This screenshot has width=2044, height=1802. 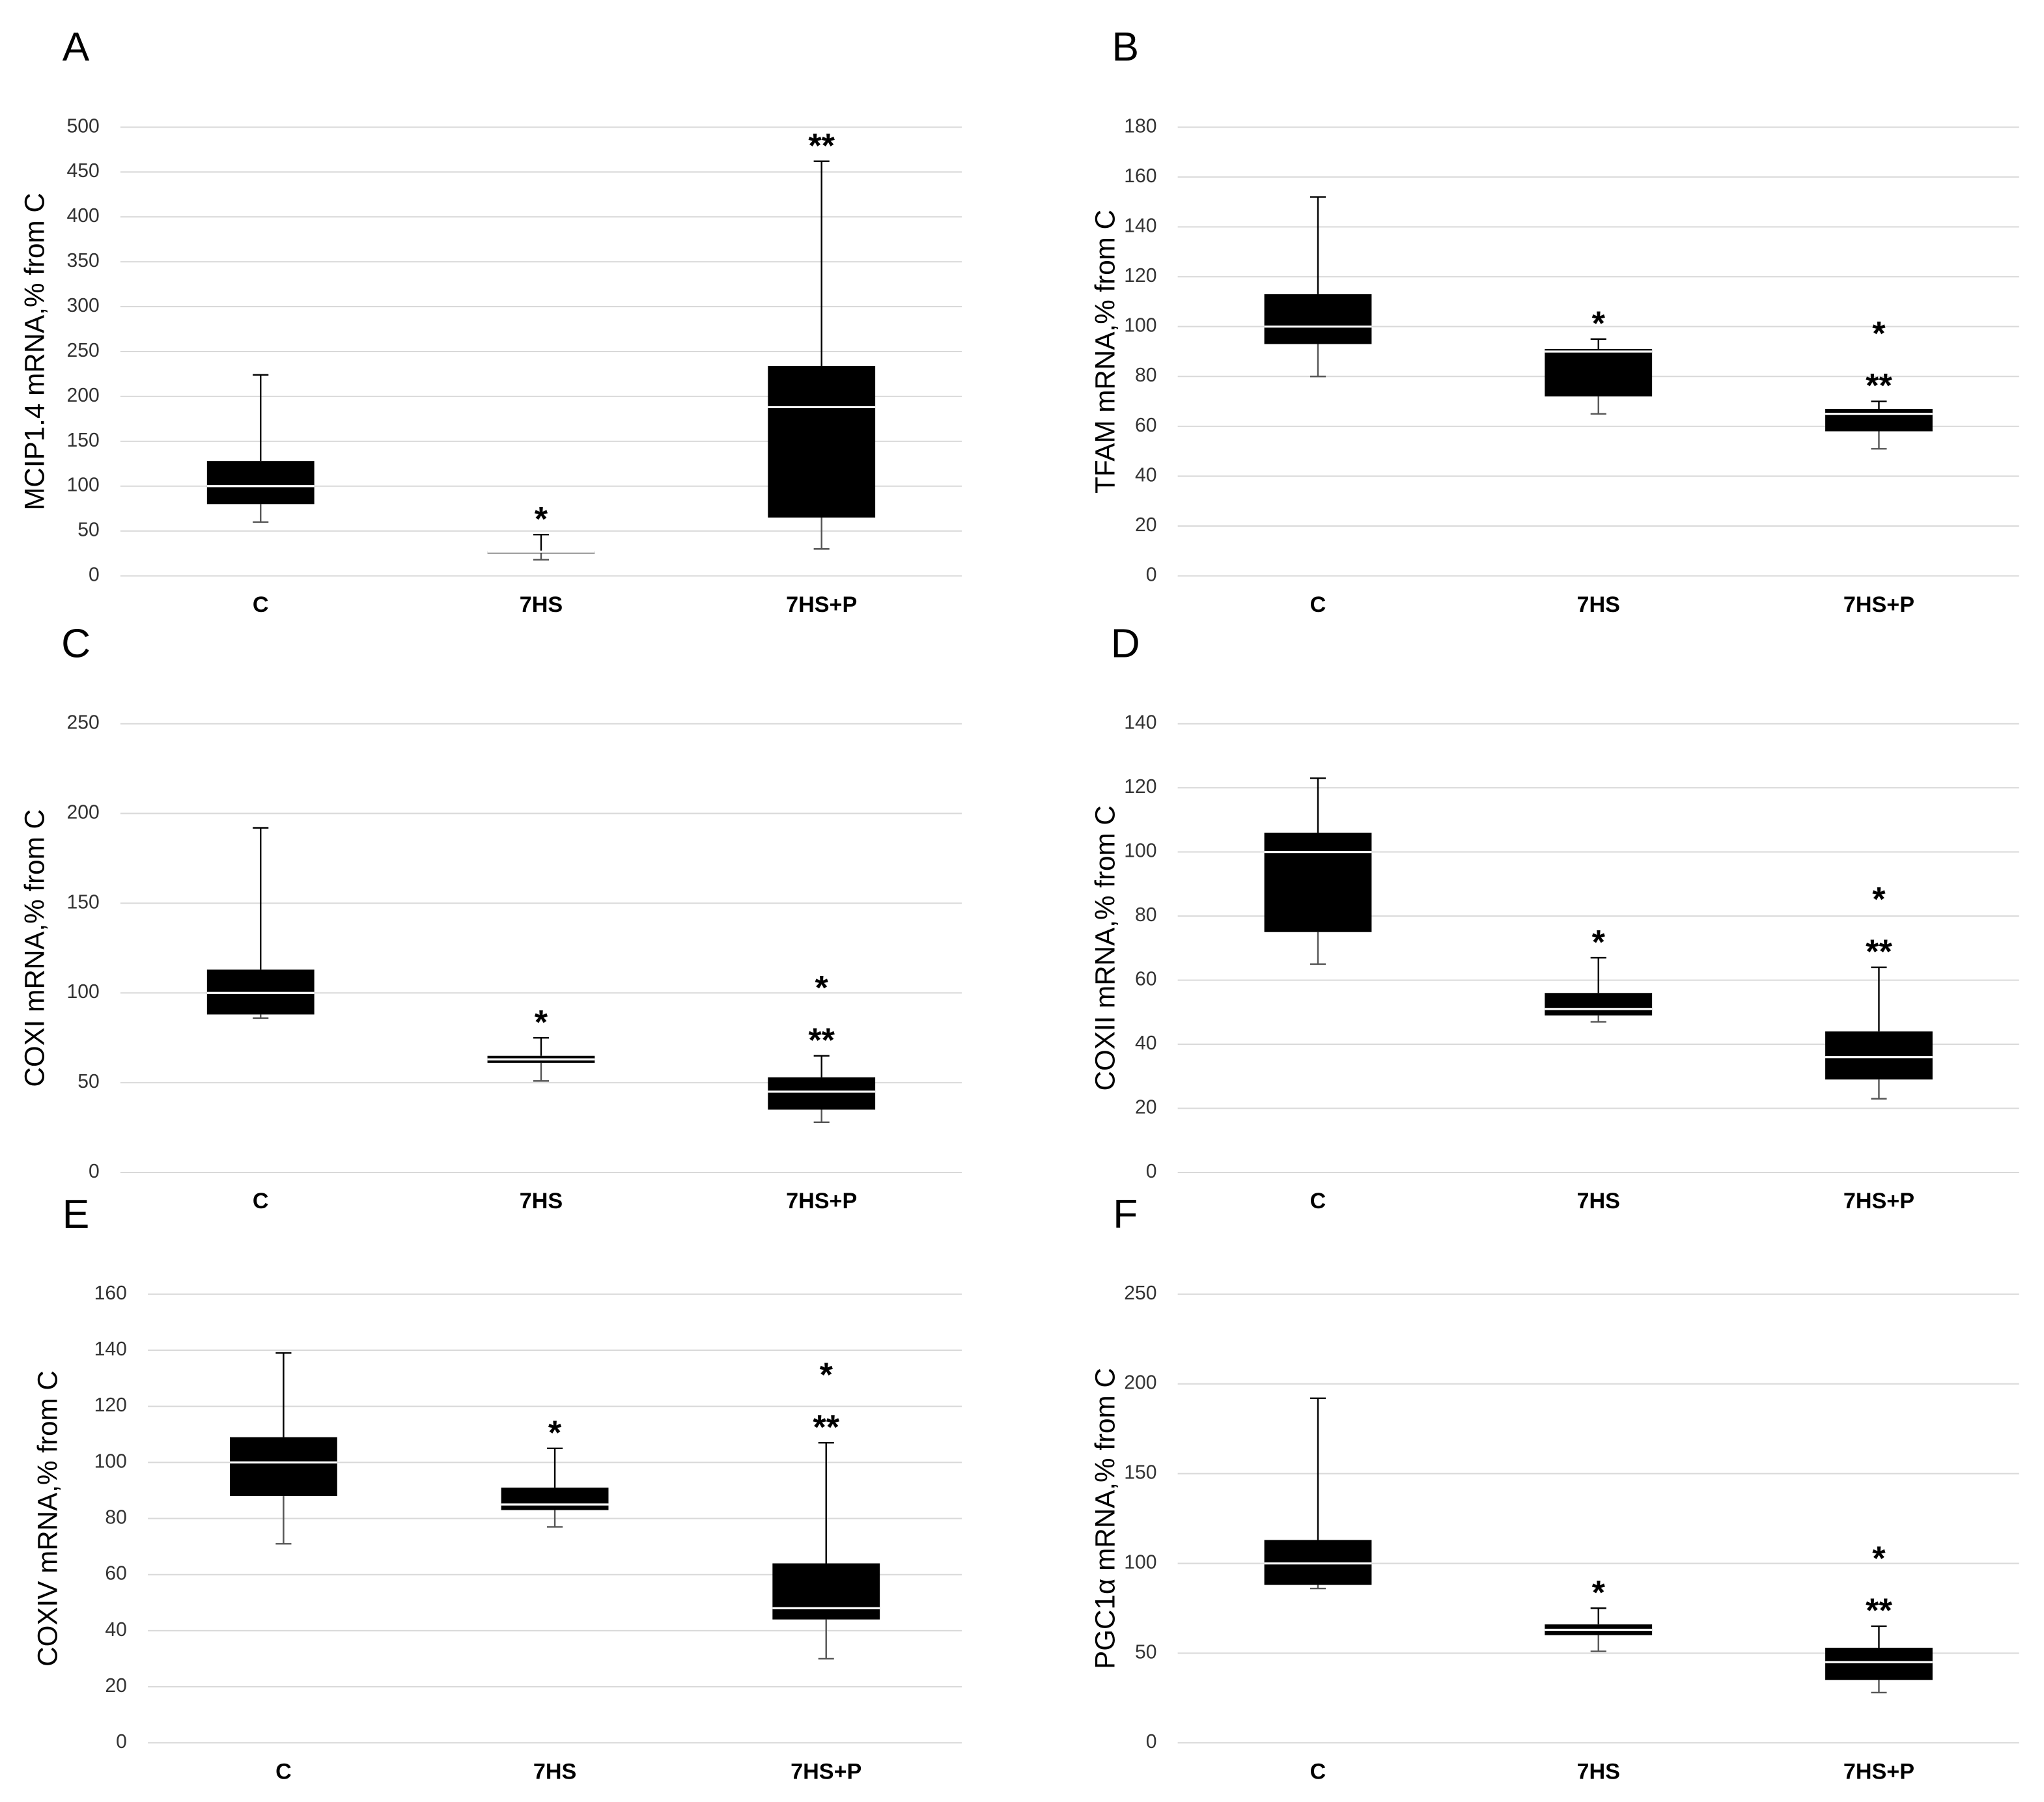 I want to click on y-axis-label: COXI mRNA,% from C, so click(x=34, y=948).